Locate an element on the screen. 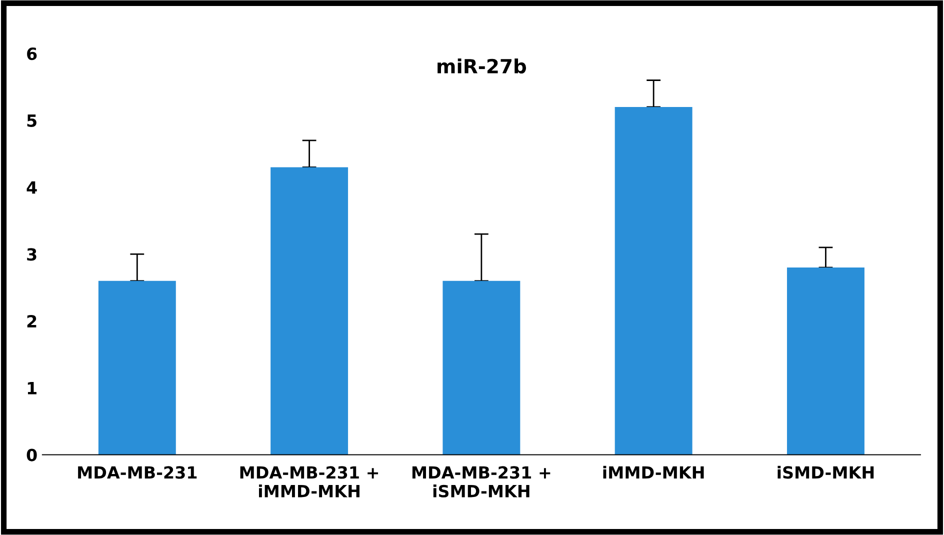 The height and width of the screenshot is (535, 944). y-tick-label: 0 is located at coordinates (31, 455).